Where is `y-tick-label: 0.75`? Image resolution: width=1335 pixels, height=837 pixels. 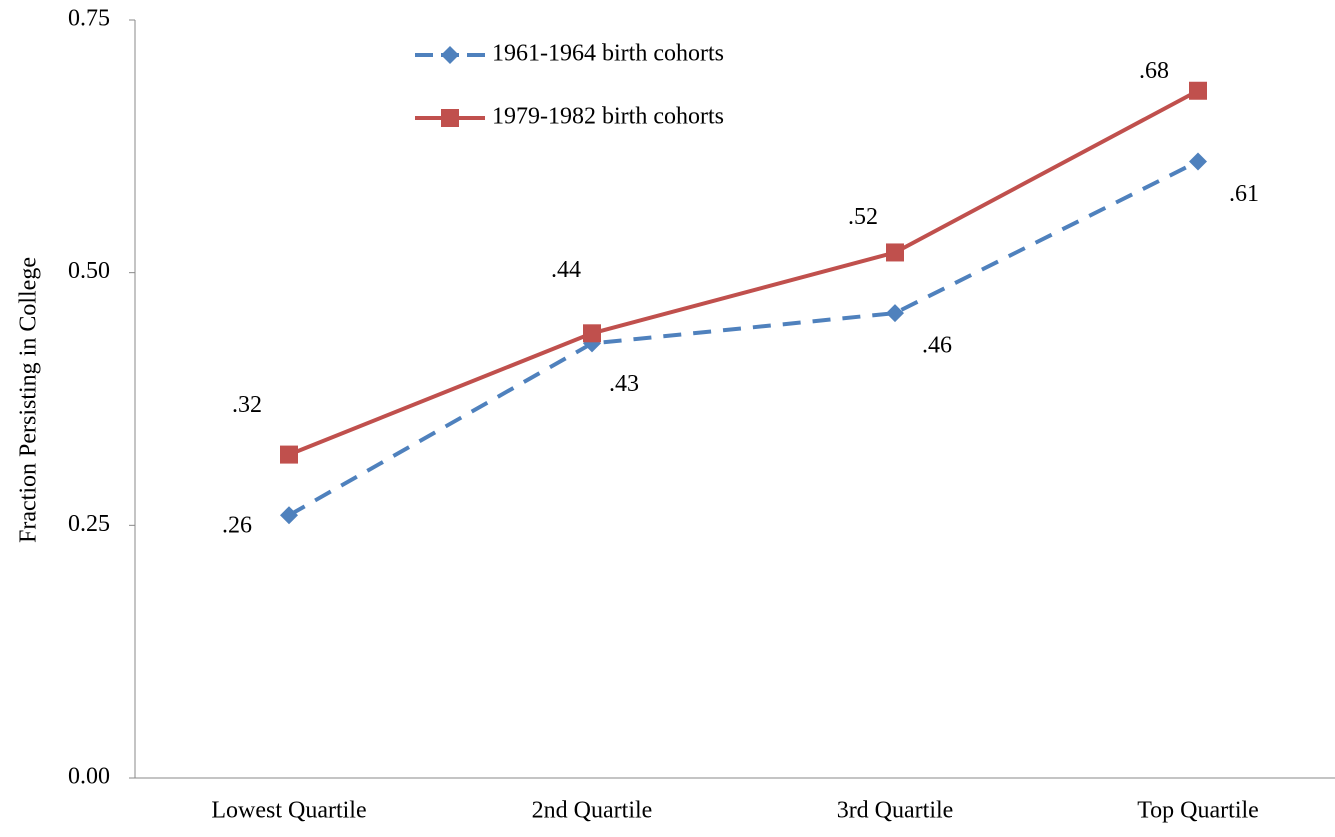
y-tick-label: 0.75 is located at coordinates (89, 19).